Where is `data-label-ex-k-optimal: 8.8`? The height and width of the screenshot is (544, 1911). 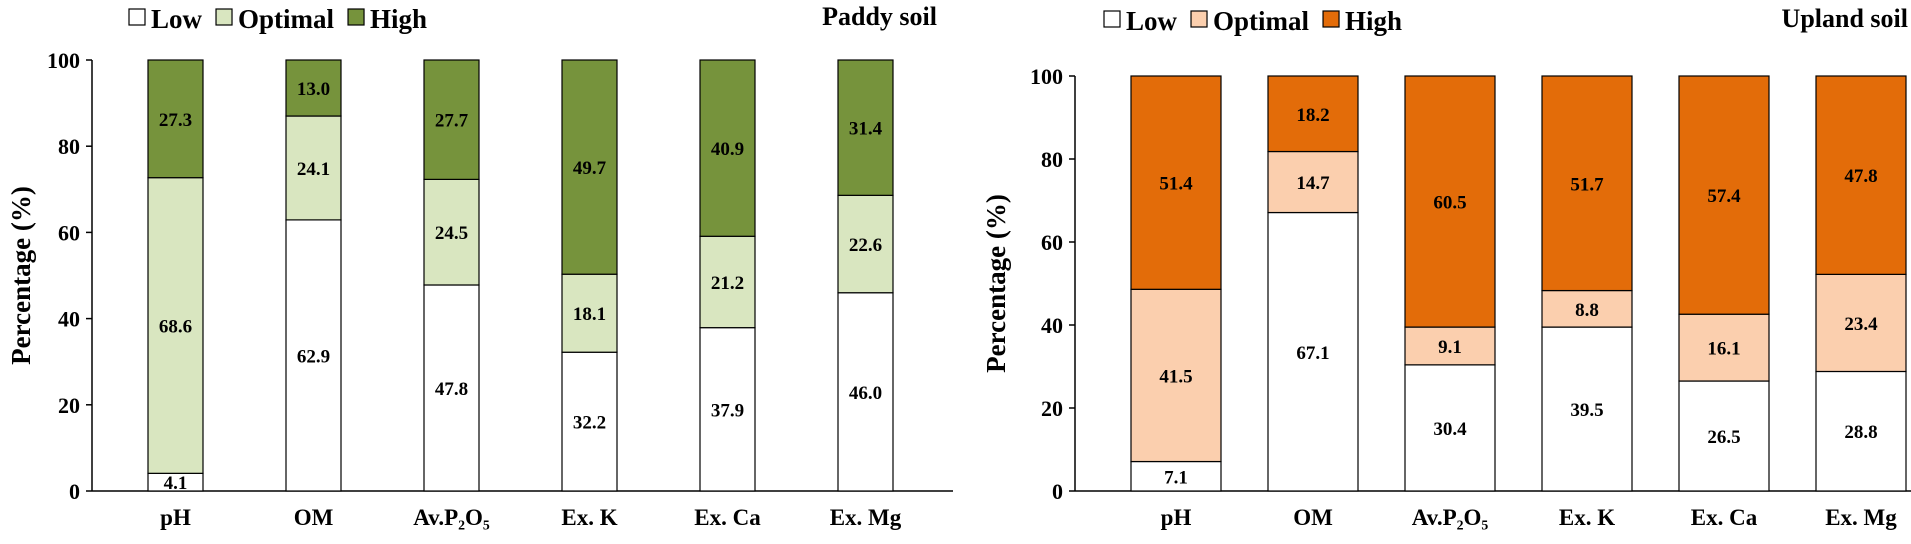
data-label-ex-k-optimal: 8.8 is located at coordinates (1587, 310).